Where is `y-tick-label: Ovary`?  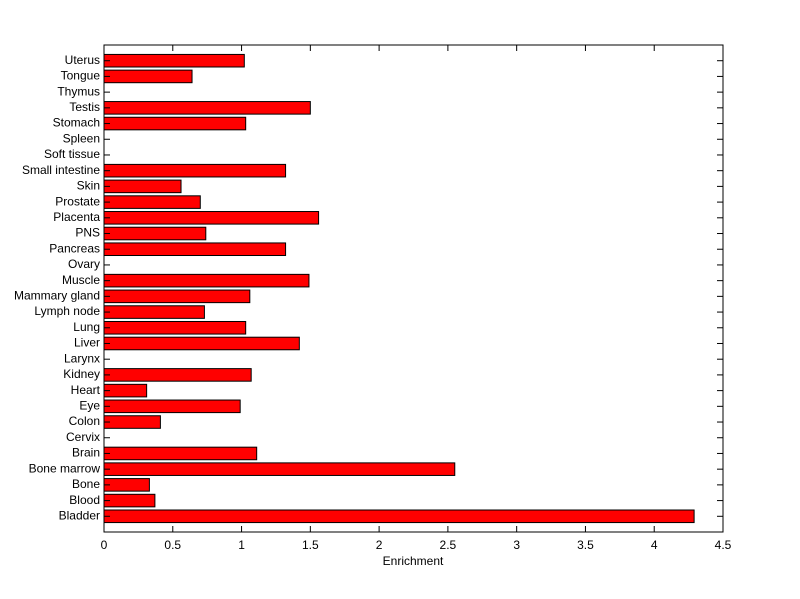
y-tick-label: Ovary is located at coordinates (84, 264).